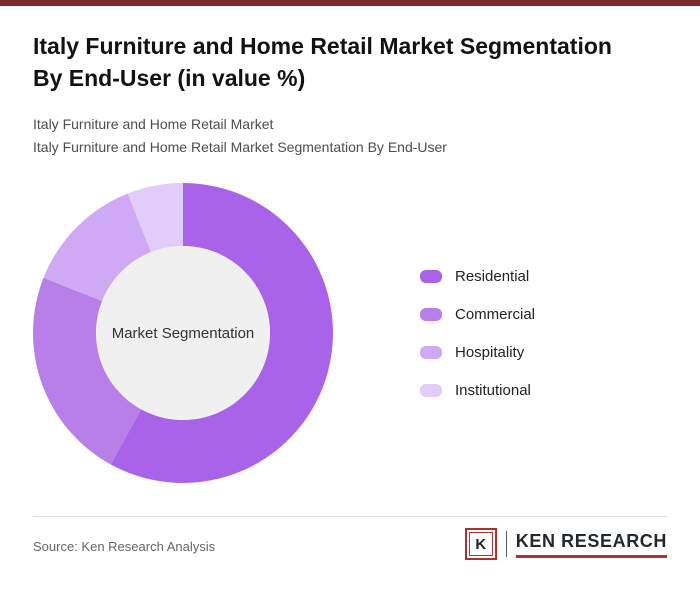 This screenshot has height=591, width=700. What do you see at coordinates (97, 247) in the screenshot?
I see `donut-segment-hospitality` at bounding box center [97, 247].